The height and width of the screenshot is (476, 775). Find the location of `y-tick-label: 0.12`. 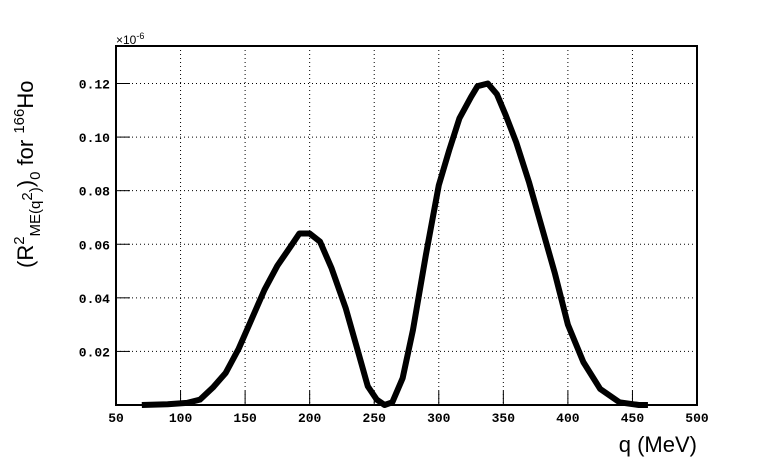

y-tick-label: 0.12 is located at coordinates (94, 85).